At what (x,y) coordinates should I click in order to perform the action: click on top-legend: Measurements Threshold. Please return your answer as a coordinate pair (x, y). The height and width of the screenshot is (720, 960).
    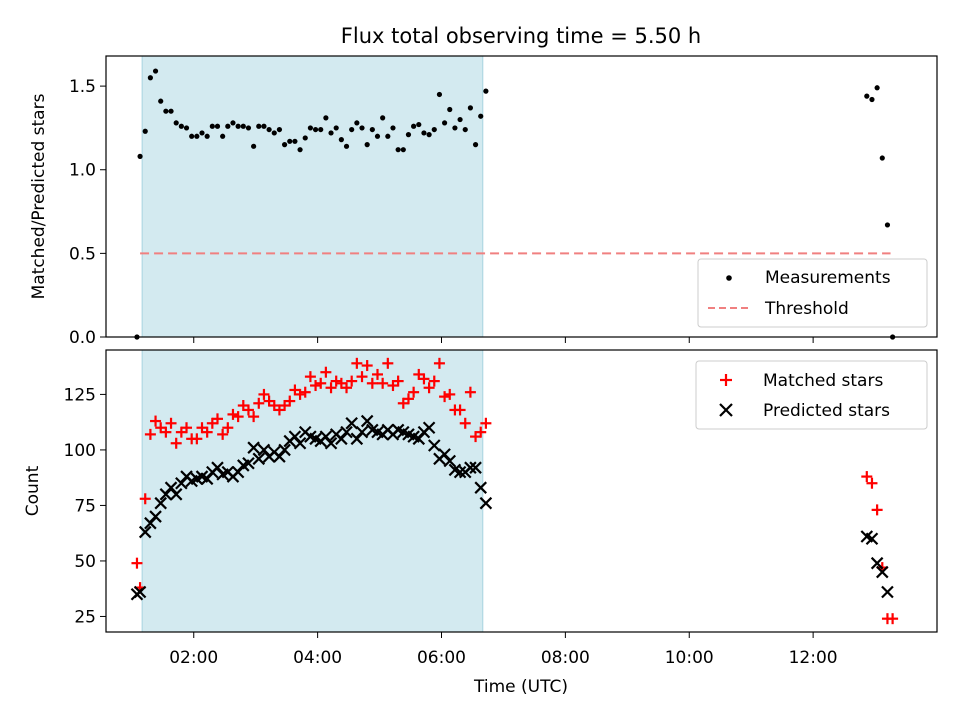
    Looking at the image, I should click on (812, 293).